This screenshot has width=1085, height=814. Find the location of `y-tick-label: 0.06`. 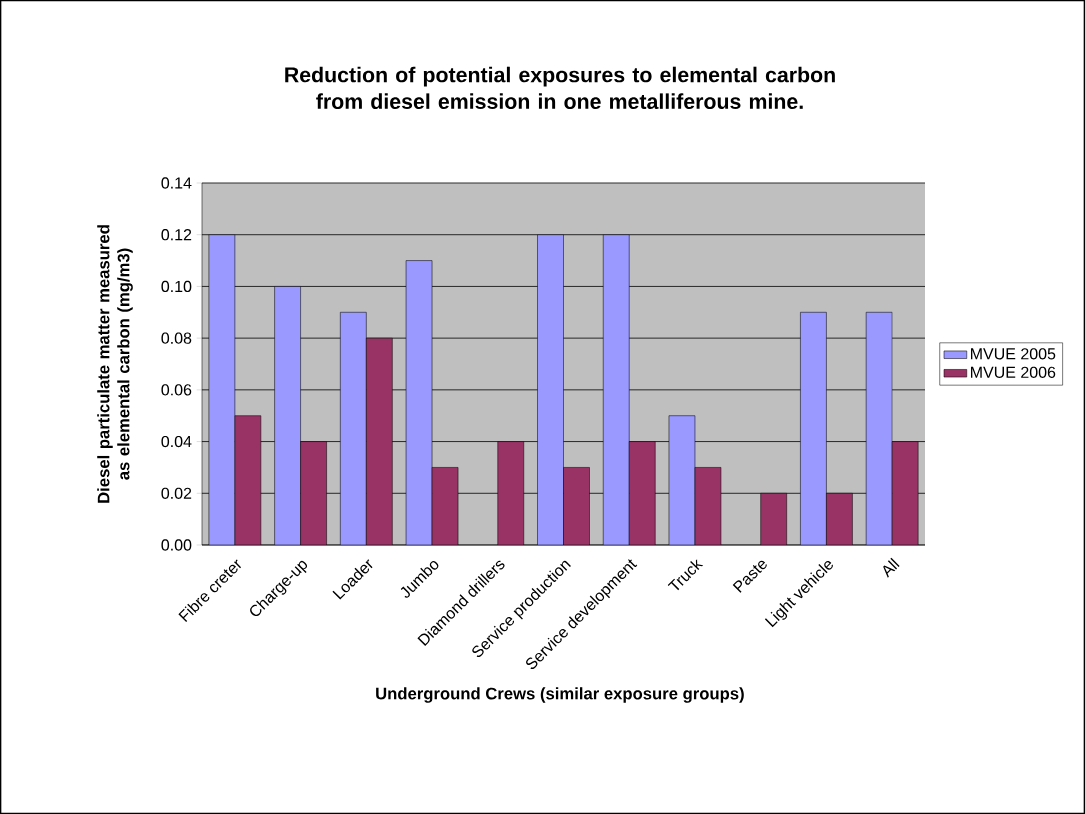

y-tick-label: 0.06 is located at coordinates (176, 390).